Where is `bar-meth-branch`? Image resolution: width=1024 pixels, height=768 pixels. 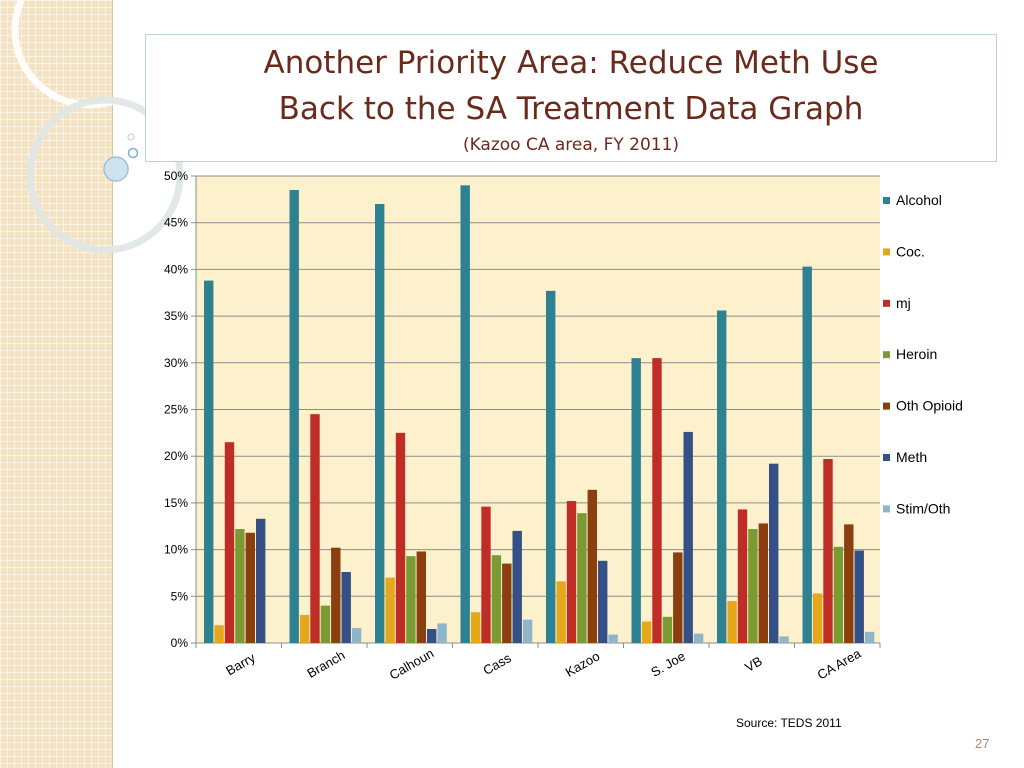 bar-meth-branch is located at coordinates (346, 607).